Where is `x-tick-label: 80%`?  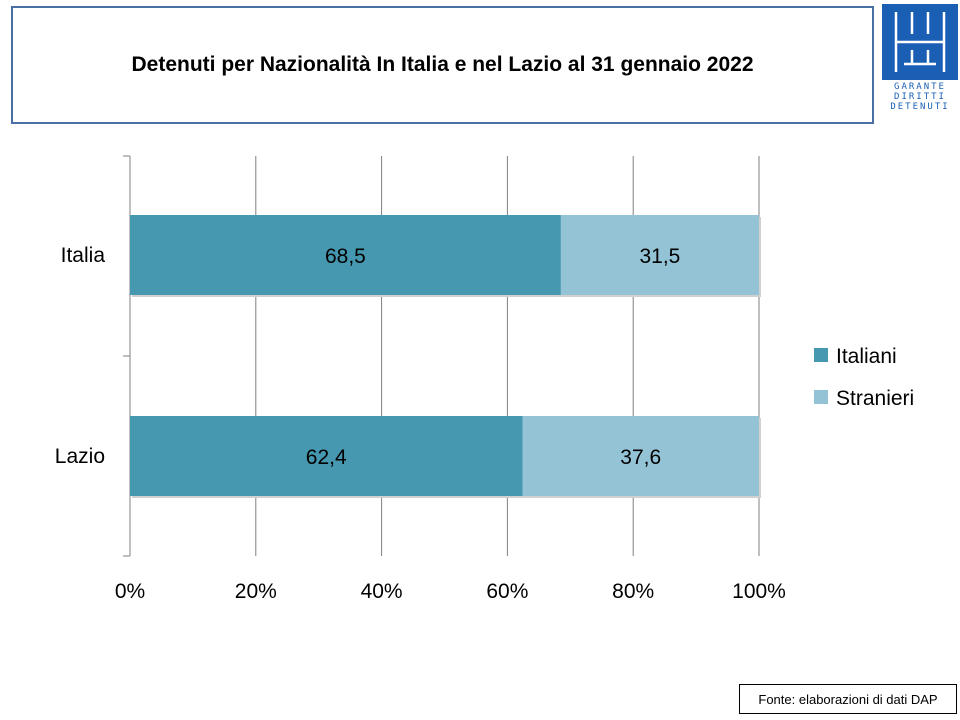
x-tick-label: 80% is located at coordinates (633, 591).